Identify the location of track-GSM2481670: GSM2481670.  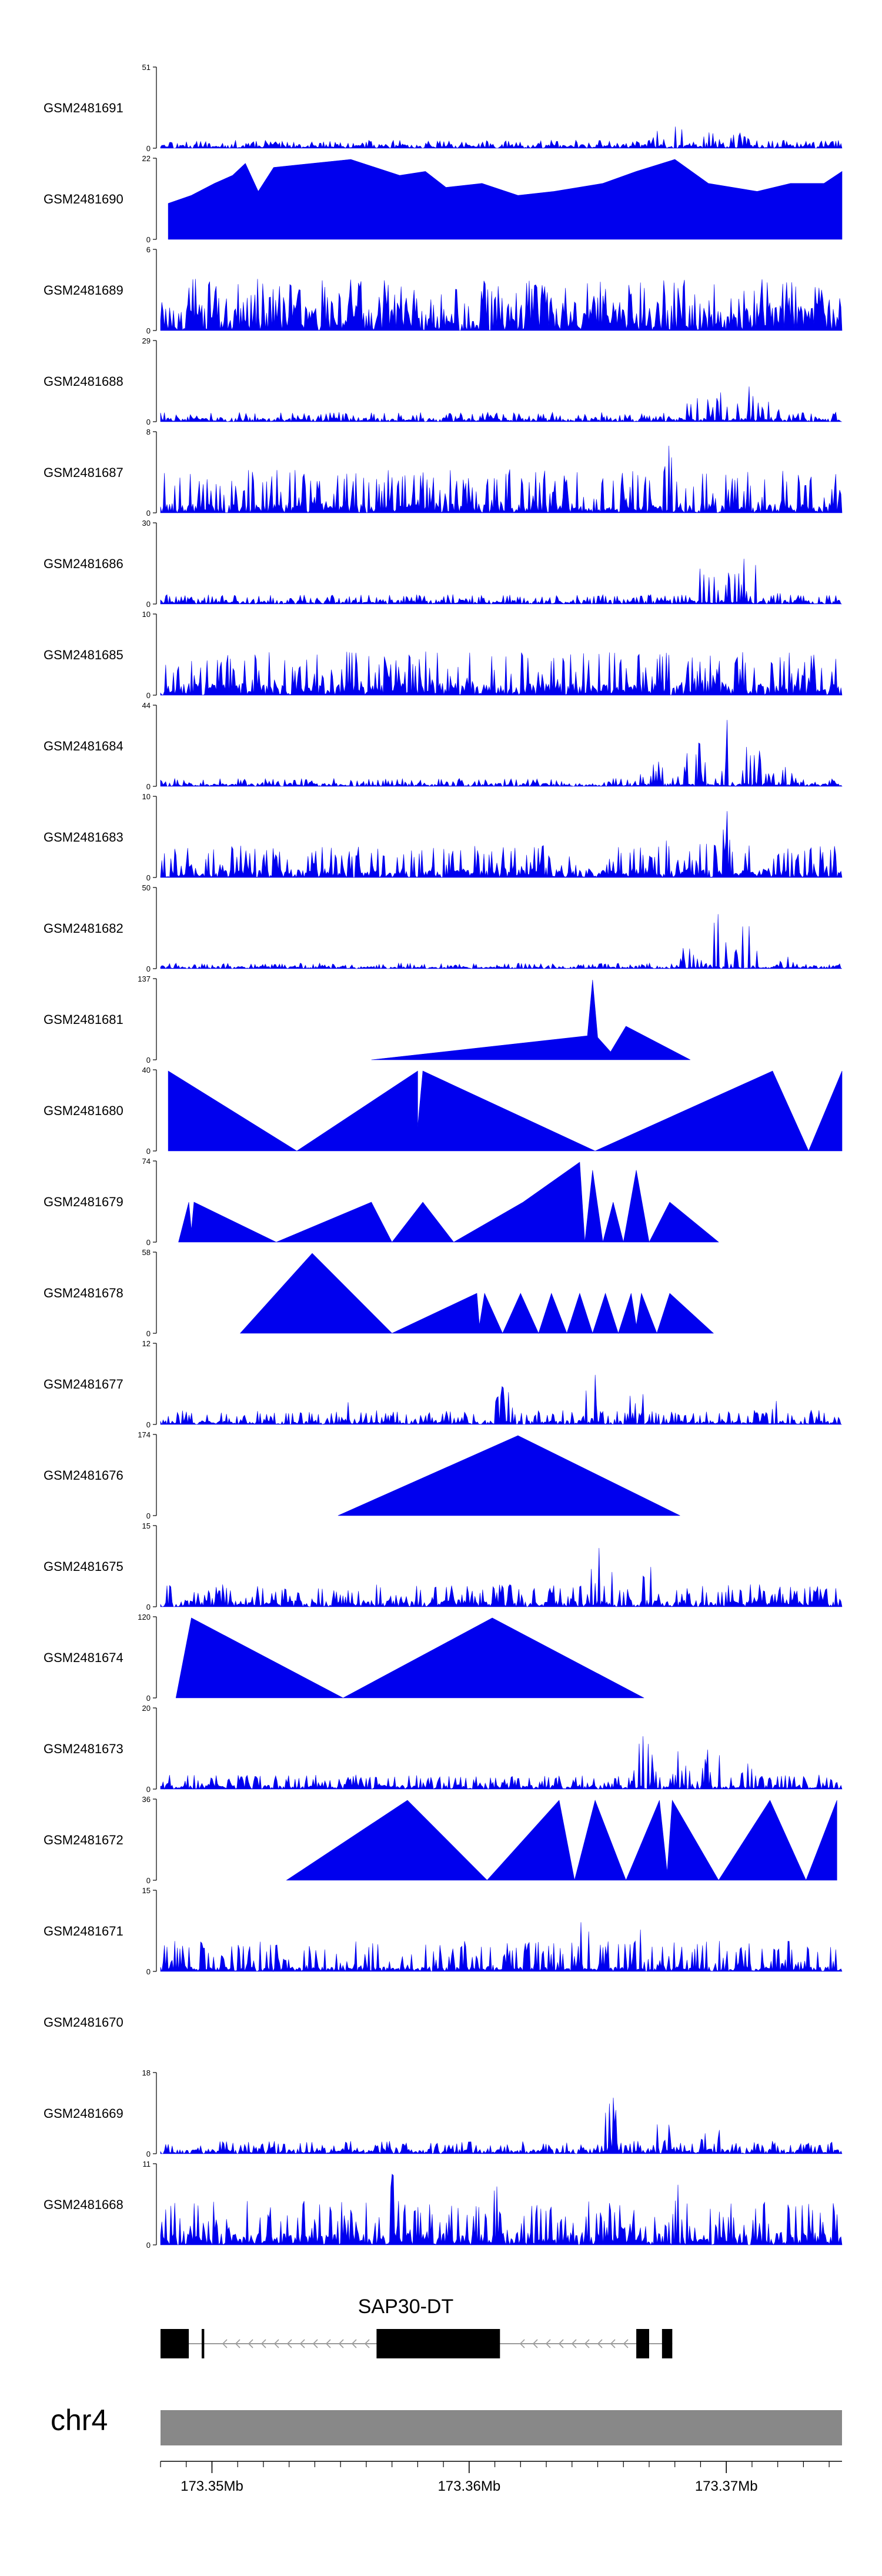
(83, 2022).